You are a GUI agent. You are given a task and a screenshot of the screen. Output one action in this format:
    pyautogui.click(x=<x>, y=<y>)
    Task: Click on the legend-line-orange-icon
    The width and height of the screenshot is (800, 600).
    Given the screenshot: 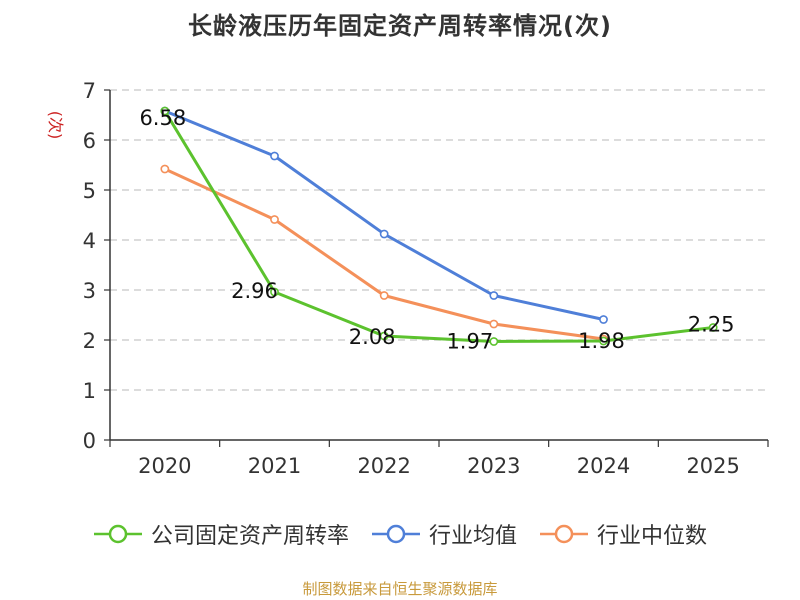 What is the action you would take?
    pyautogui.click(x=564, y=534)
    